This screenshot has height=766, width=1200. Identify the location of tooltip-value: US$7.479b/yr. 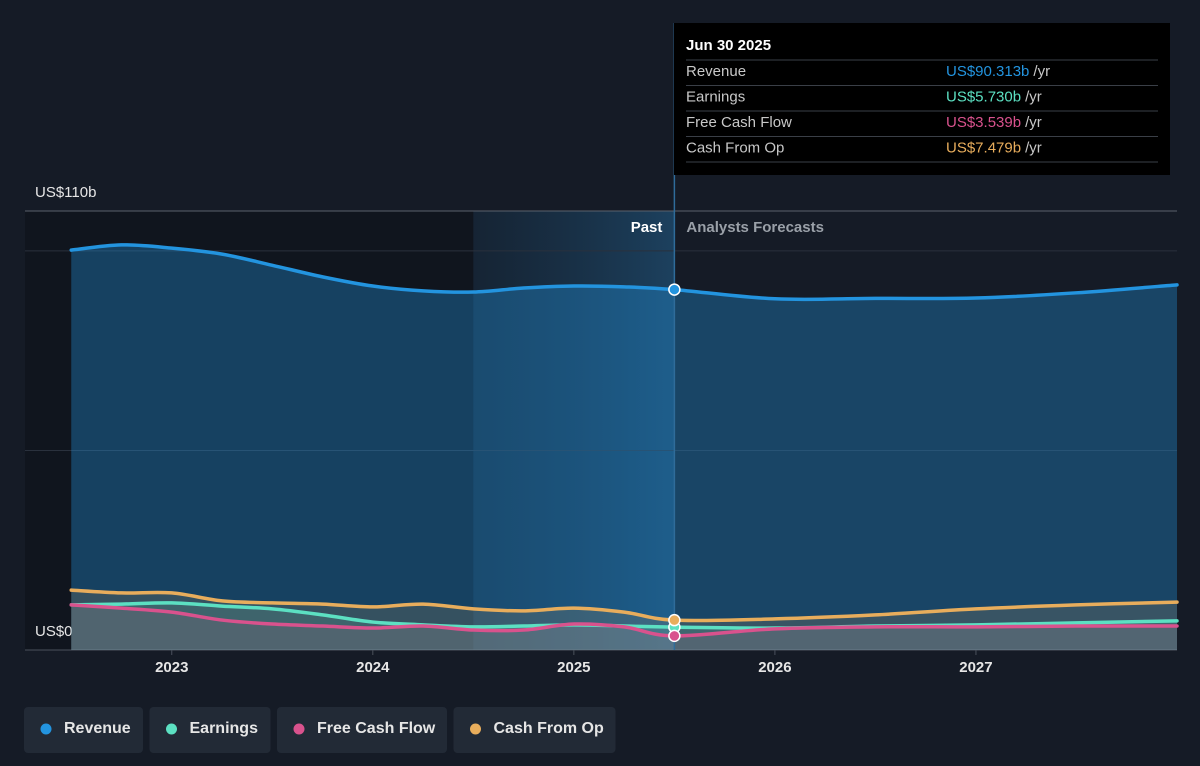
(994, 147).